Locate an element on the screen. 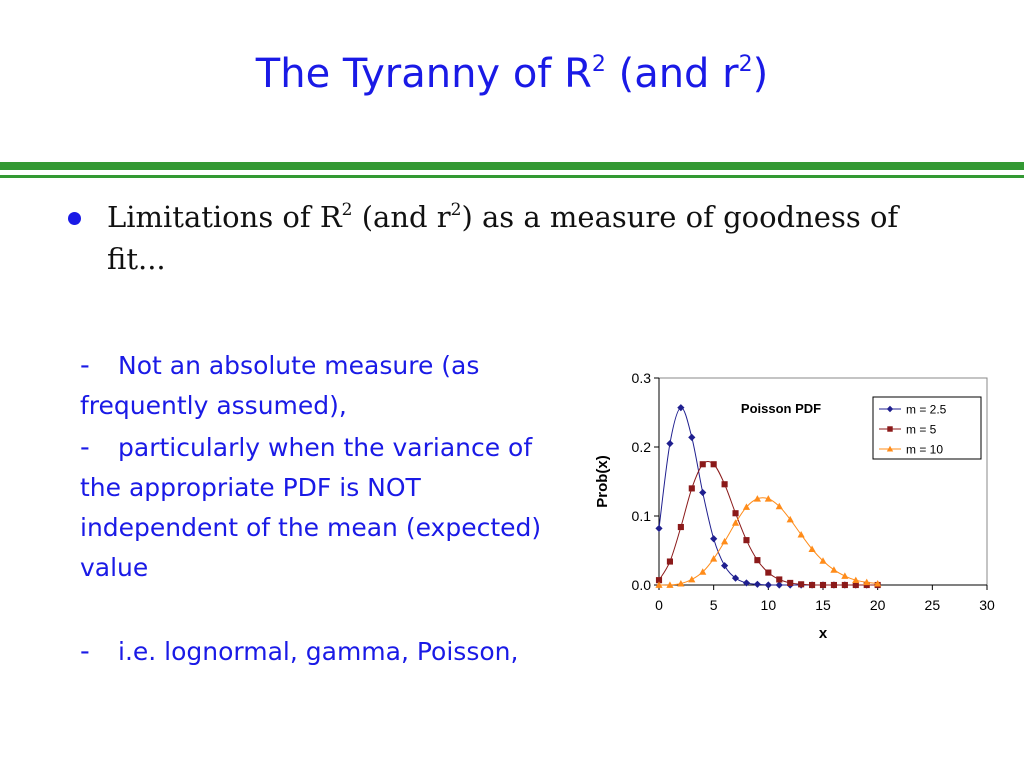 This screenshot has width=1024, height=768. y-tick-label: 0.2 is located at coordinates (642, 447).